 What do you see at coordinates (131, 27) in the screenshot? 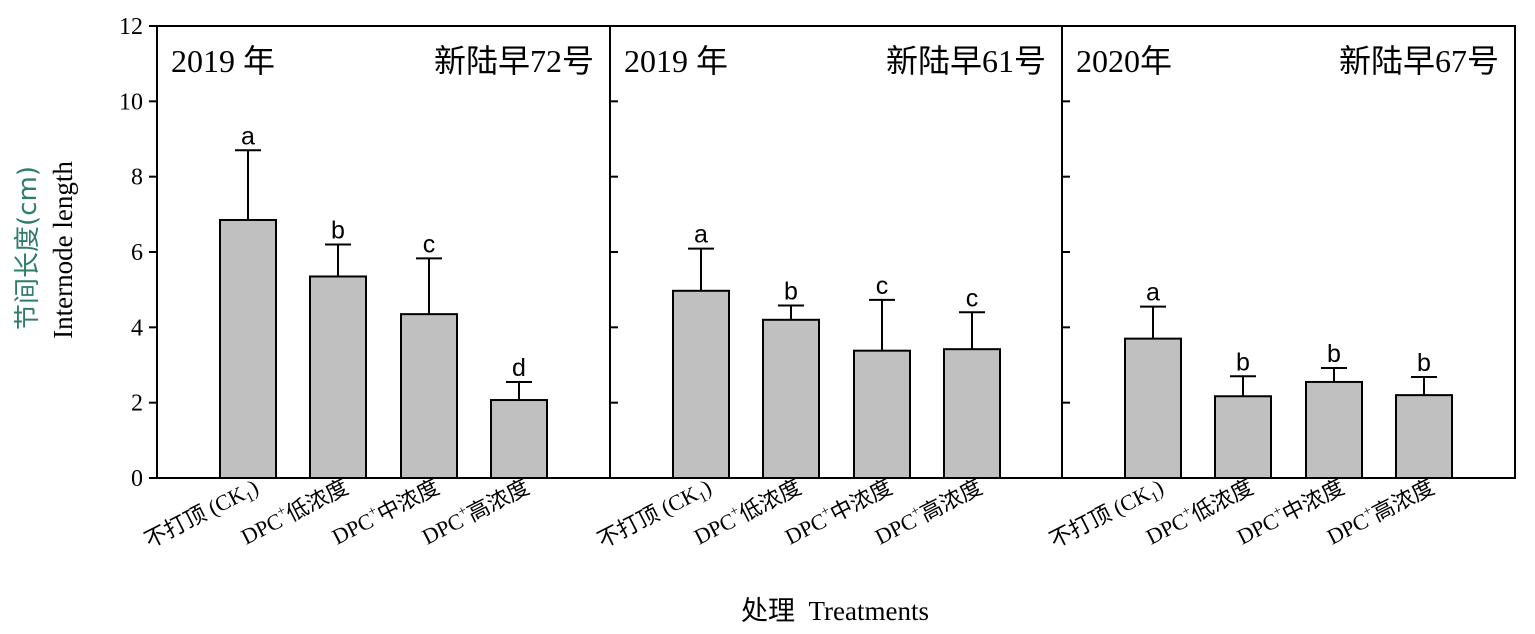
I see `y-tick-label: 12` at bounding box center [131, 27].